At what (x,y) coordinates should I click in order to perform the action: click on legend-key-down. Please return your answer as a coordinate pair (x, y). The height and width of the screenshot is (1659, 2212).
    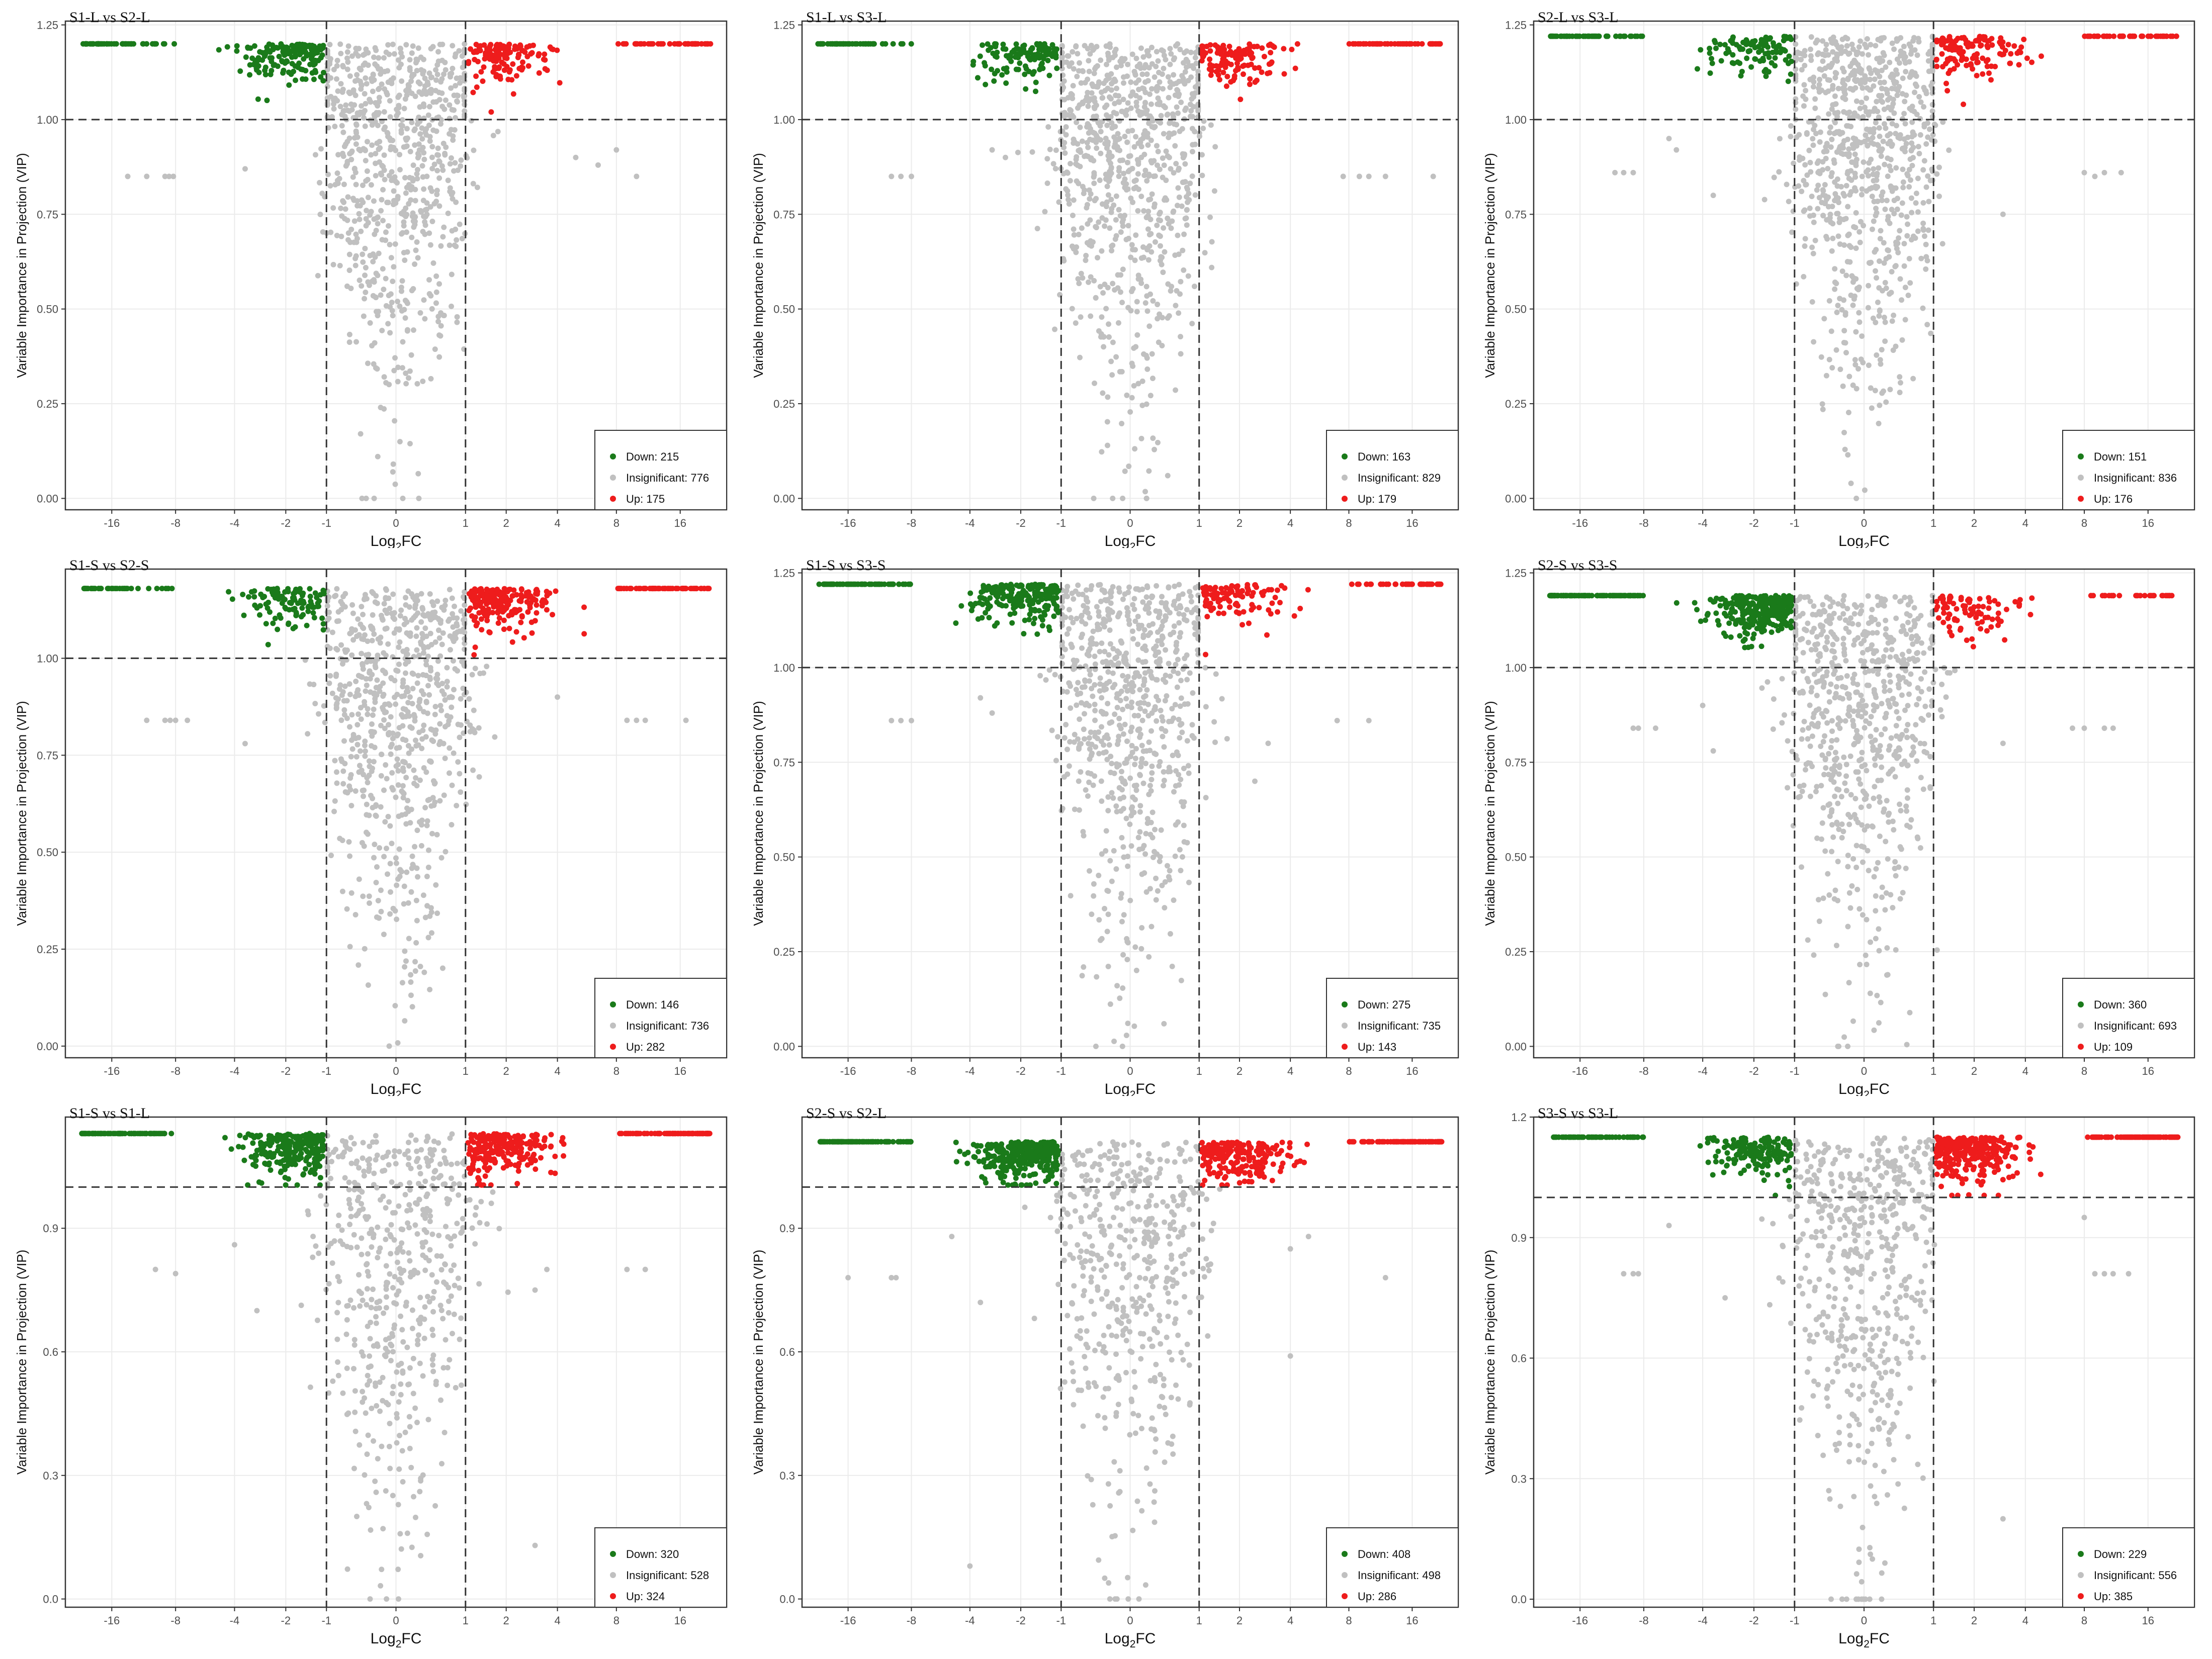
    Looking at the image, I should click on (1345, 456).